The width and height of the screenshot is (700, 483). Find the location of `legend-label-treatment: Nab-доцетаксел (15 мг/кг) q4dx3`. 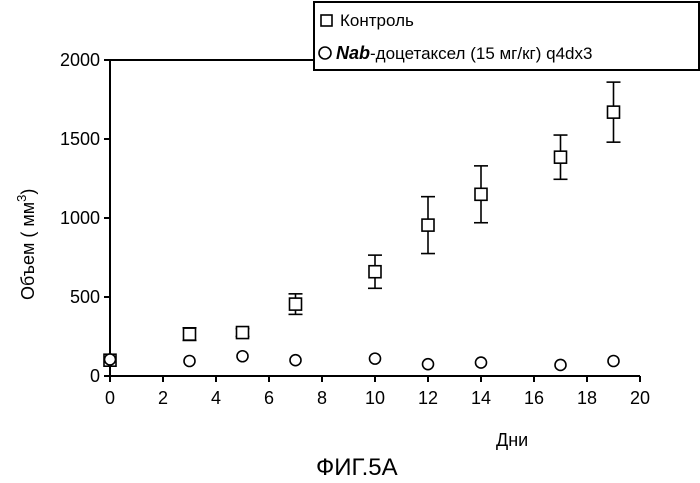

legend-label-treatment: Nab-доцетаксел (15 мг/кг) q4dx3 is located at coordinates (464, 53).